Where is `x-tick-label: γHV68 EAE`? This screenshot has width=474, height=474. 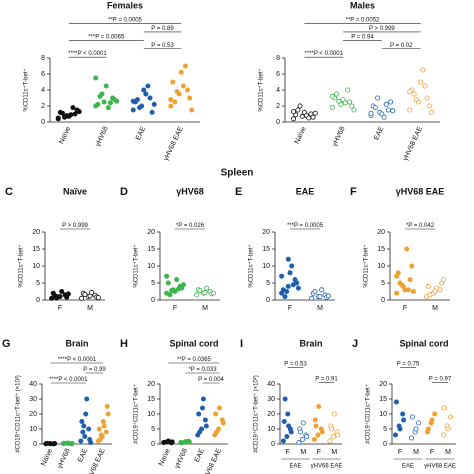
x-tick-label: γHV68 EAE is located at coordinates (413, 143).